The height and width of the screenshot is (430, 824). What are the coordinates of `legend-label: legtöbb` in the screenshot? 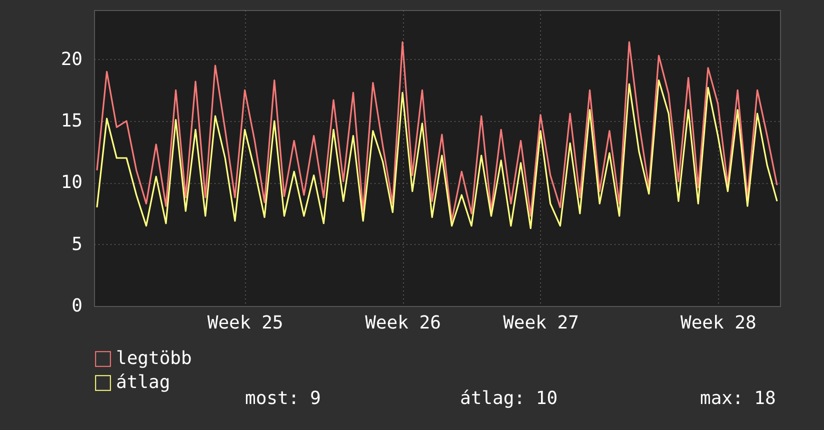 It's located at (154, 358).